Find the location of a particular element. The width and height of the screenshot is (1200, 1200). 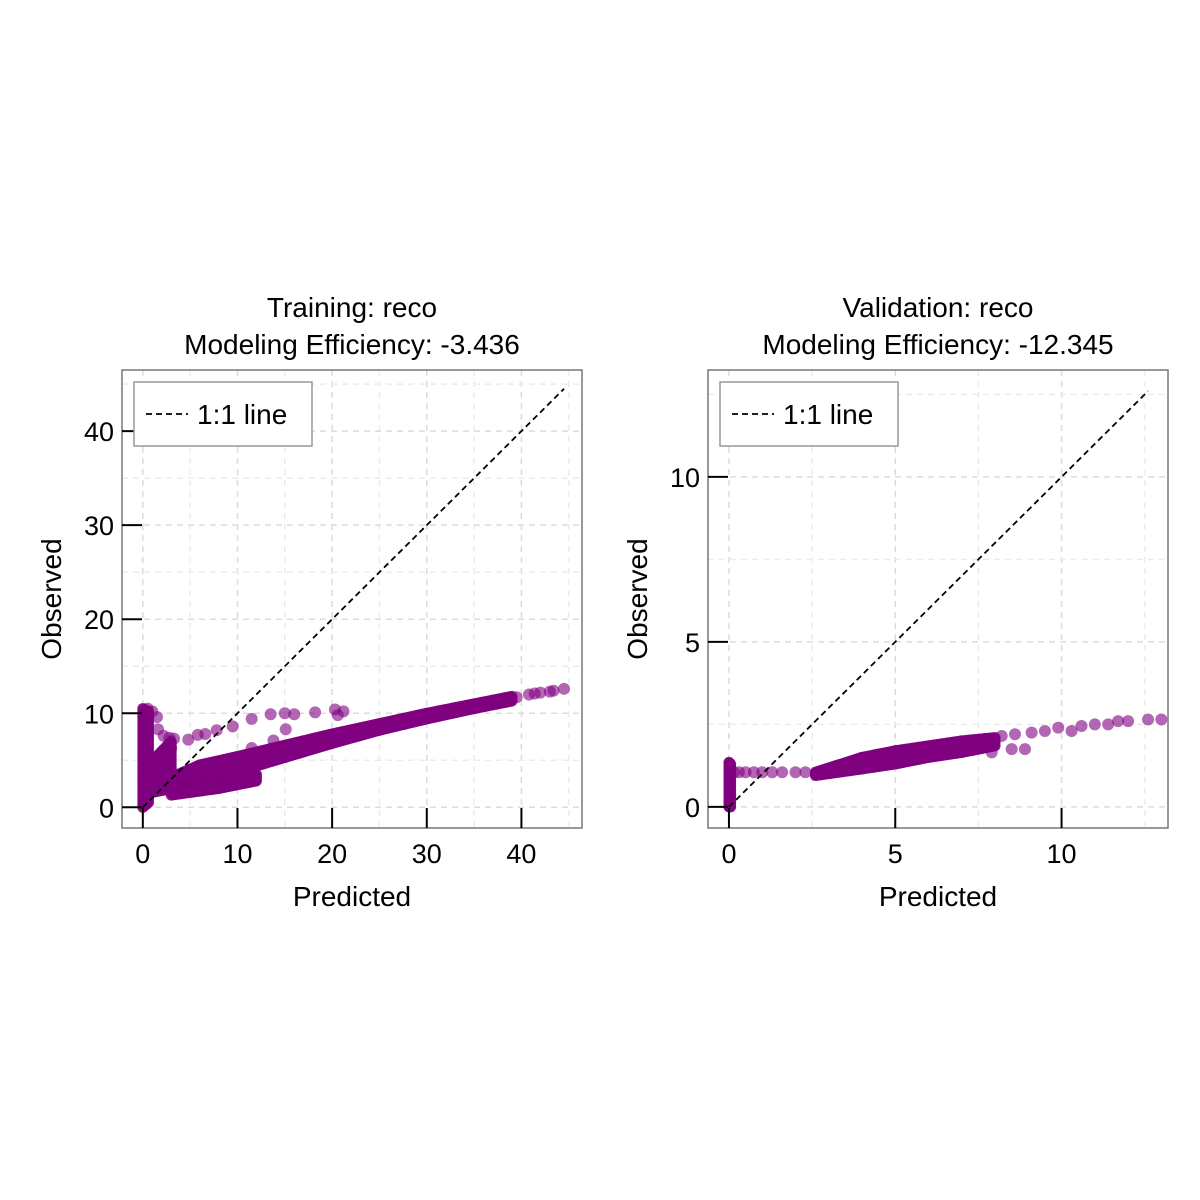

y-tick-label: 30 is located at coordinates (99, 526).